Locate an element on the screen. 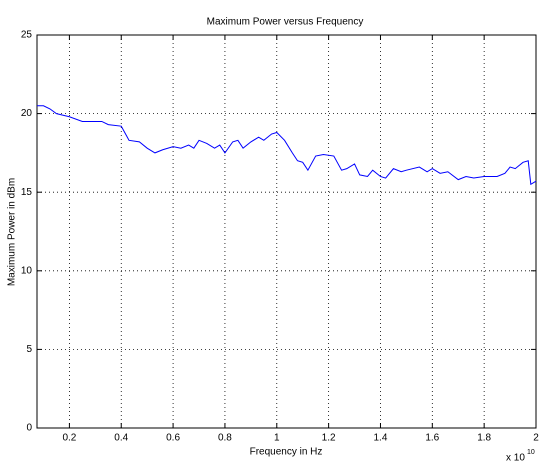 This screenshot has height=467, width=552. y-tick-label: 25 is located at coordinates (27, 35).